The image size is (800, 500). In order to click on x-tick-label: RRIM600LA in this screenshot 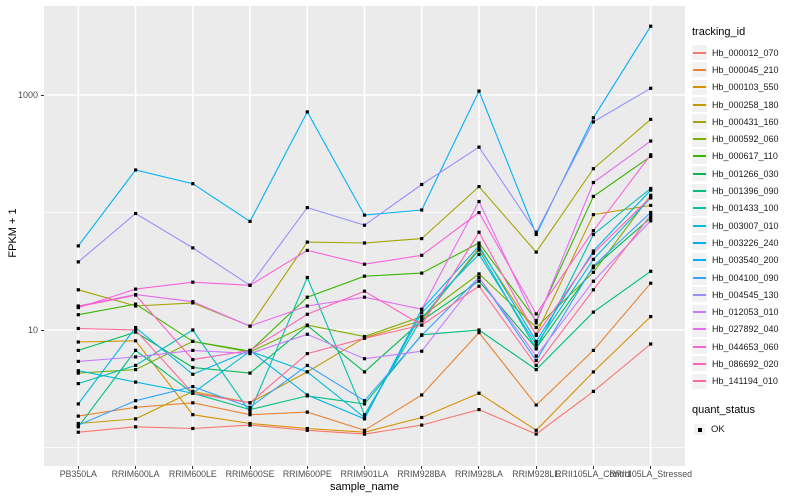, I will do `click(135, 474)`.